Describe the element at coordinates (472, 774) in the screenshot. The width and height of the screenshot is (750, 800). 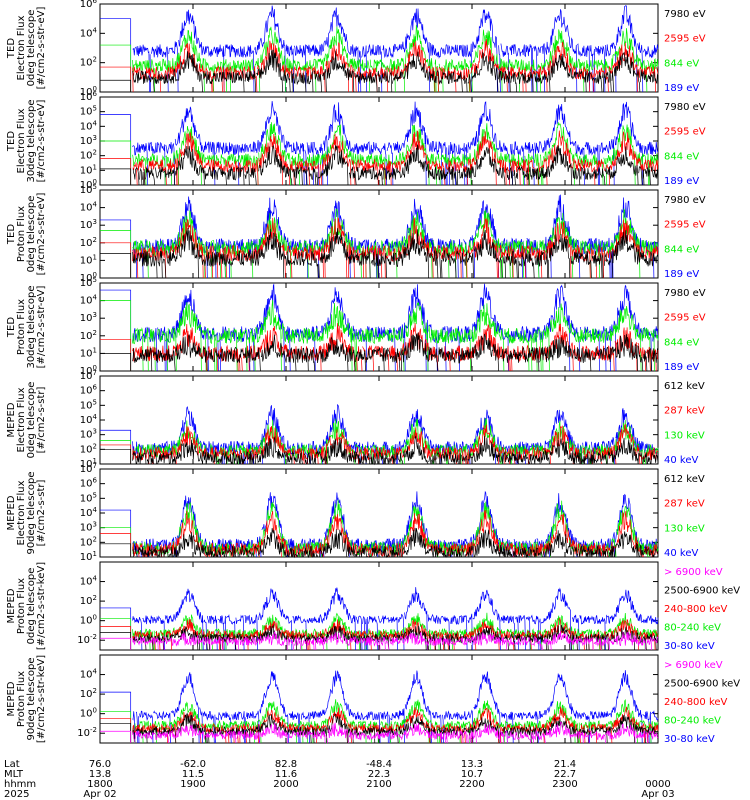
I see `x-tick-mlt: 10.7` at that location.